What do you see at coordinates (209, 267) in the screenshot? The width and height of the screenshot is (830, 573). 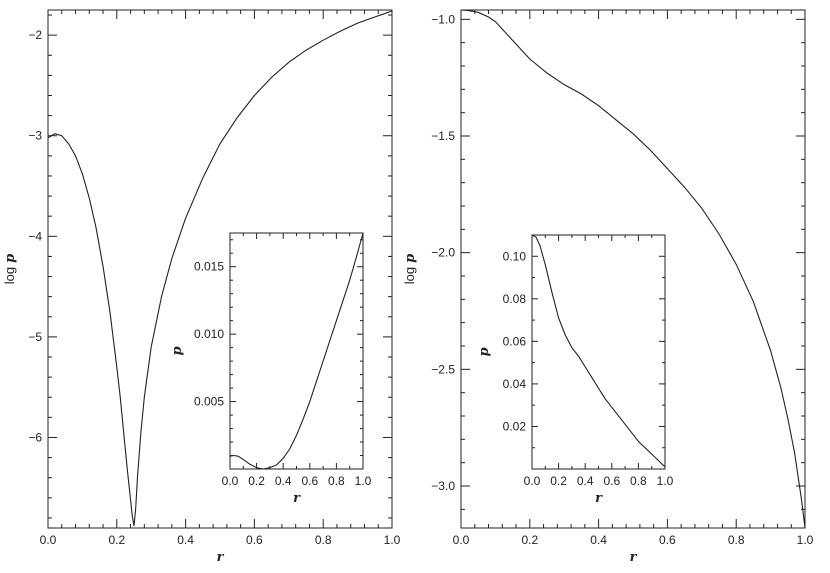 I see `y-tick-label: 0.015` at bounding box center [209, 267].